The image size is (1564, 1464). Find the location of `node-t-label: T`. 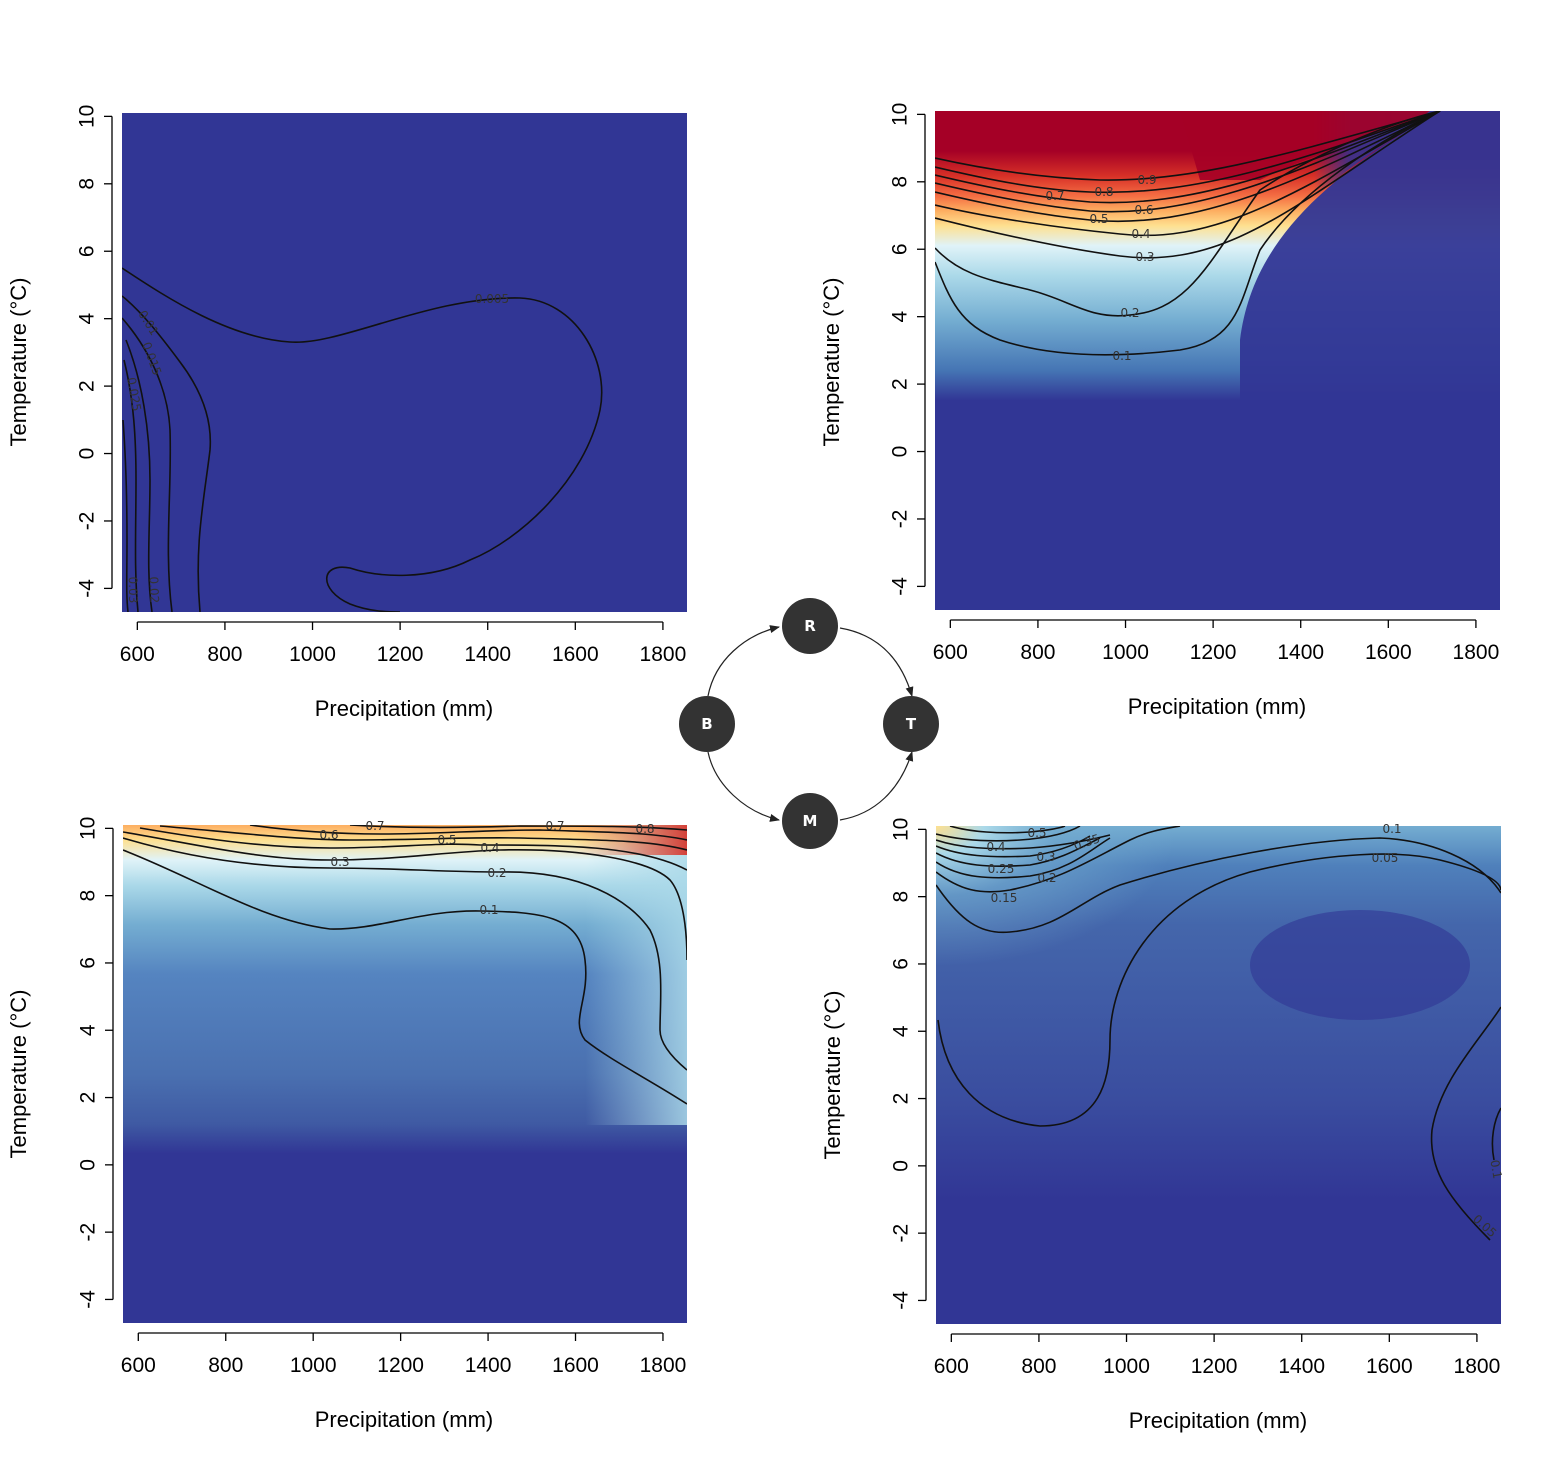

node-t-label: T is located at coordinates (911, 724).